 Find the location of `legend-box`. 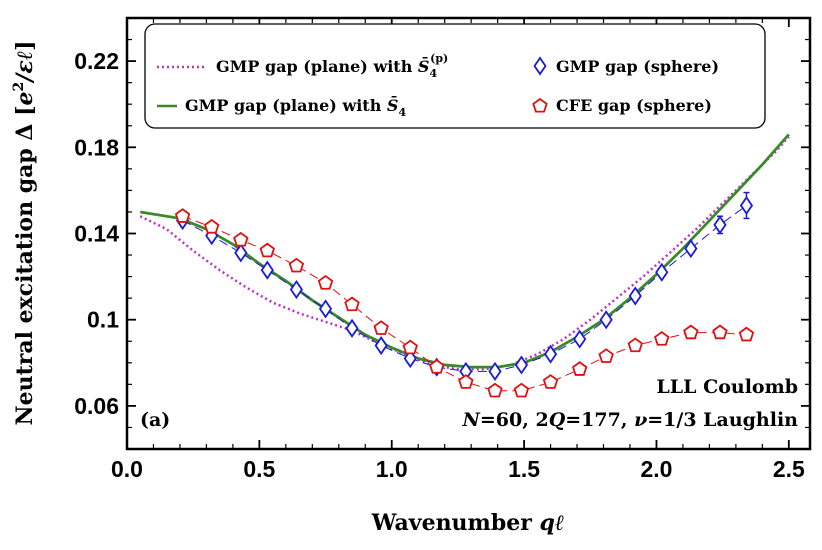

legend-box is located at coordinates (455, 76).